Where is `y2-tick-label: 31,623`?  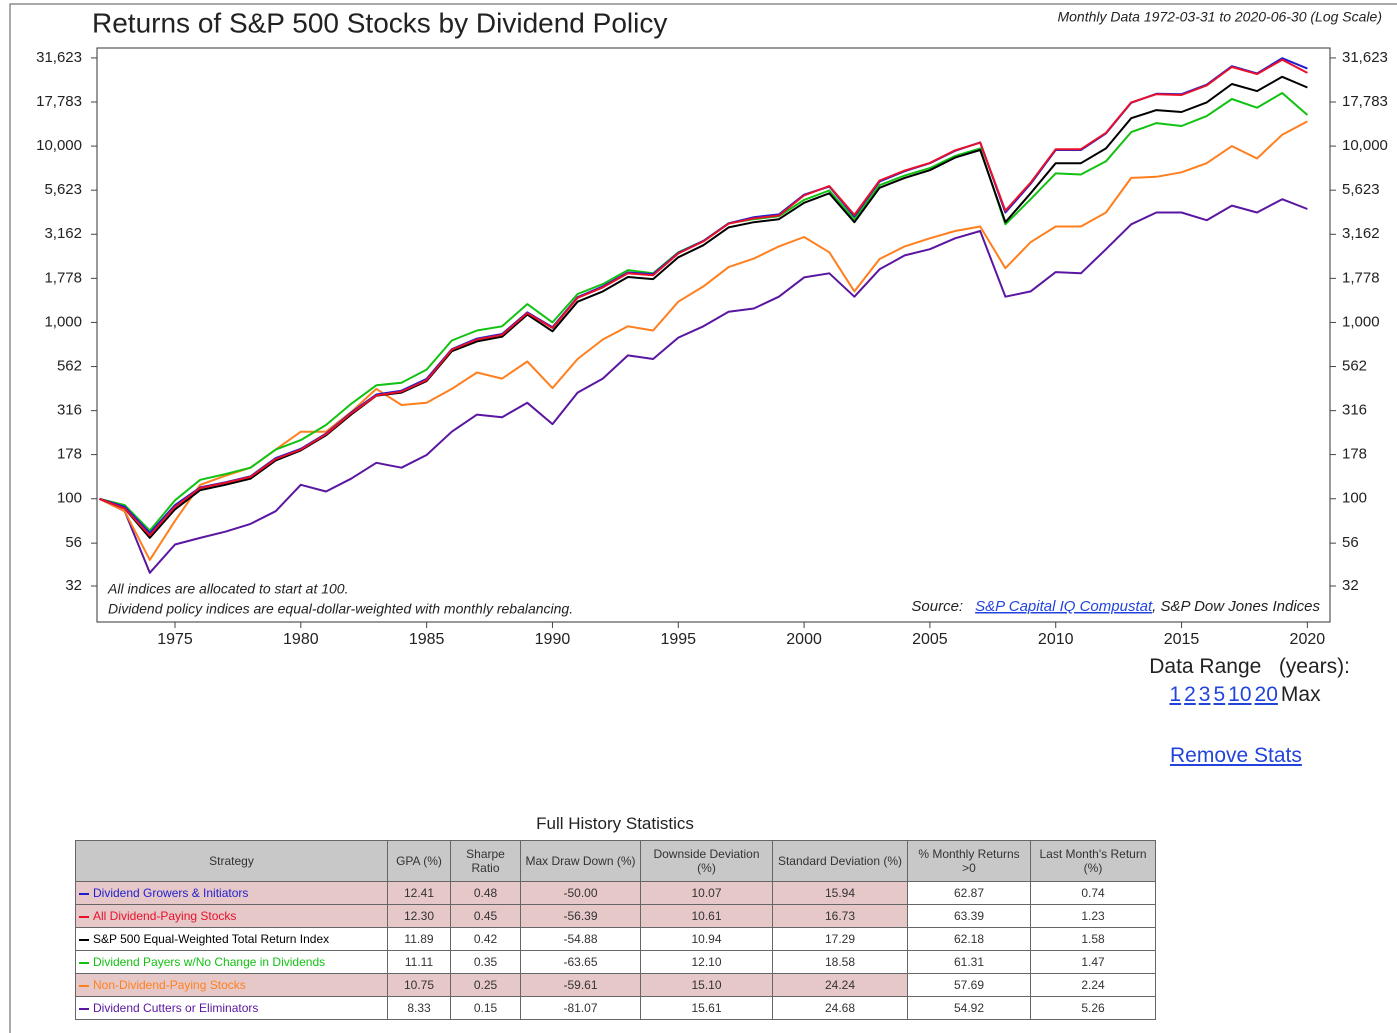
y2-tick-label: 31,623 is located at coordinates (1365, 57).